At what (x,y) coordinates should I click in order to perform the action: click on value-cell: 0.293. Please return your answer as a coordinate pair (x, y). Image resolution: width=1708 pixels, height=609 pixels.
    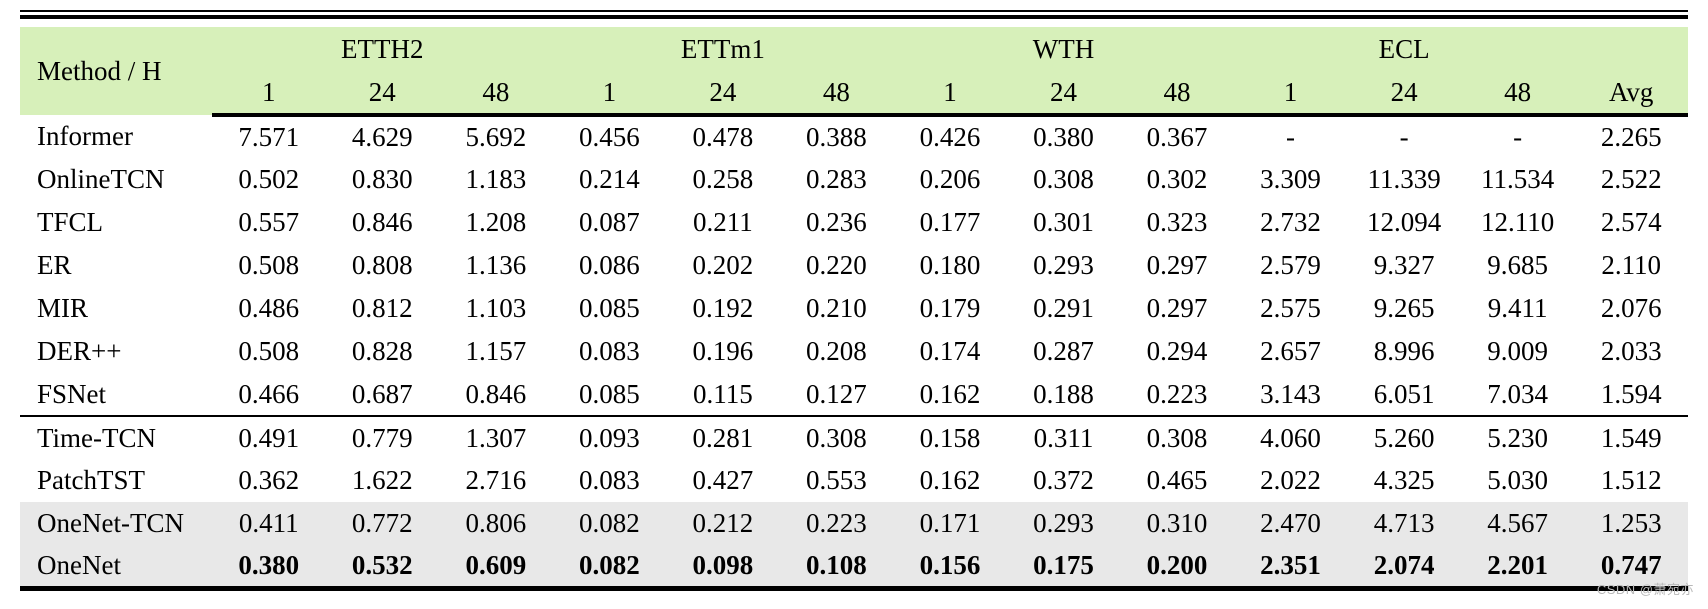
    Looking at the image, I should click on (1063, 265).